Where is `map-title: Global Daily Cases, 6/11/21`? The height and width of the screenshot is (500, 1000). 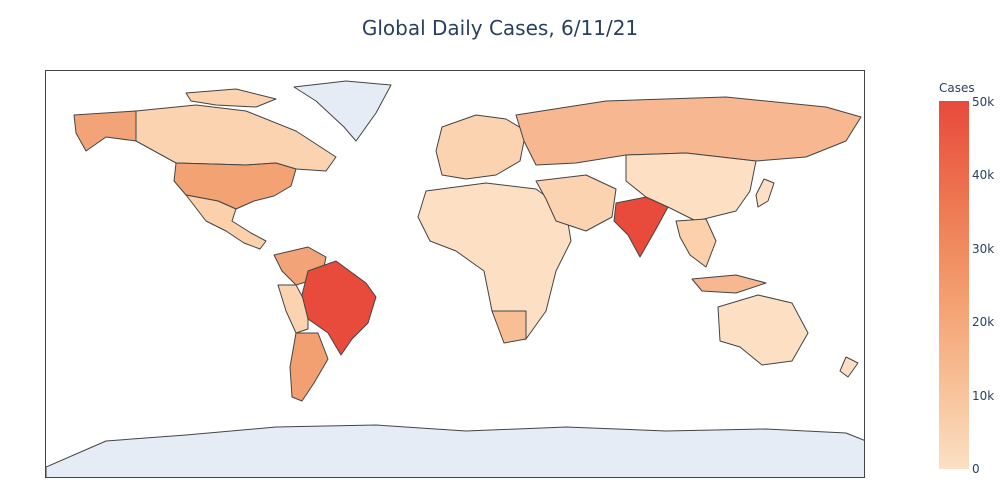
map-title: Global Daily Cases, 6/11/21 is located at coordinates (500, 28).